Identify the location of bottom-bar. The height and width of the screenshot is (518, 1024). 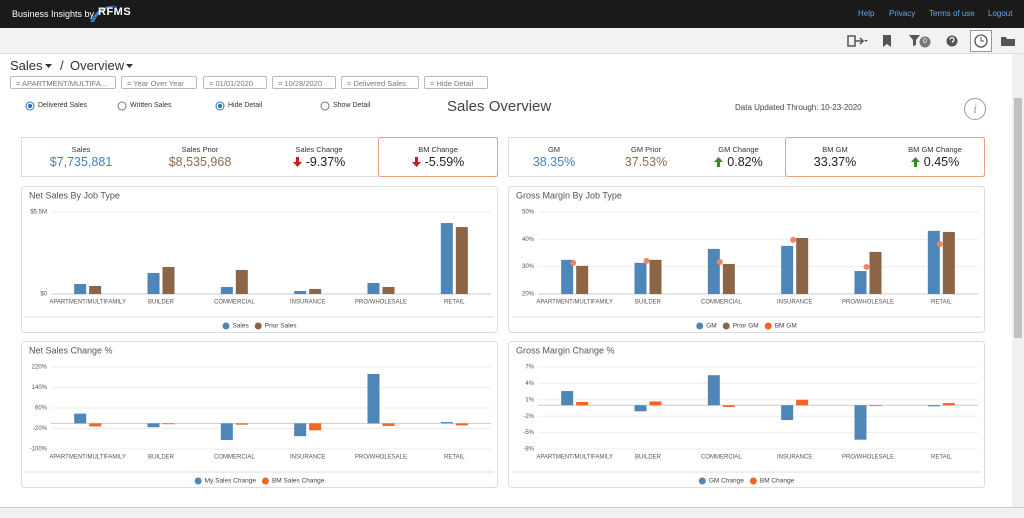
(512, 512).